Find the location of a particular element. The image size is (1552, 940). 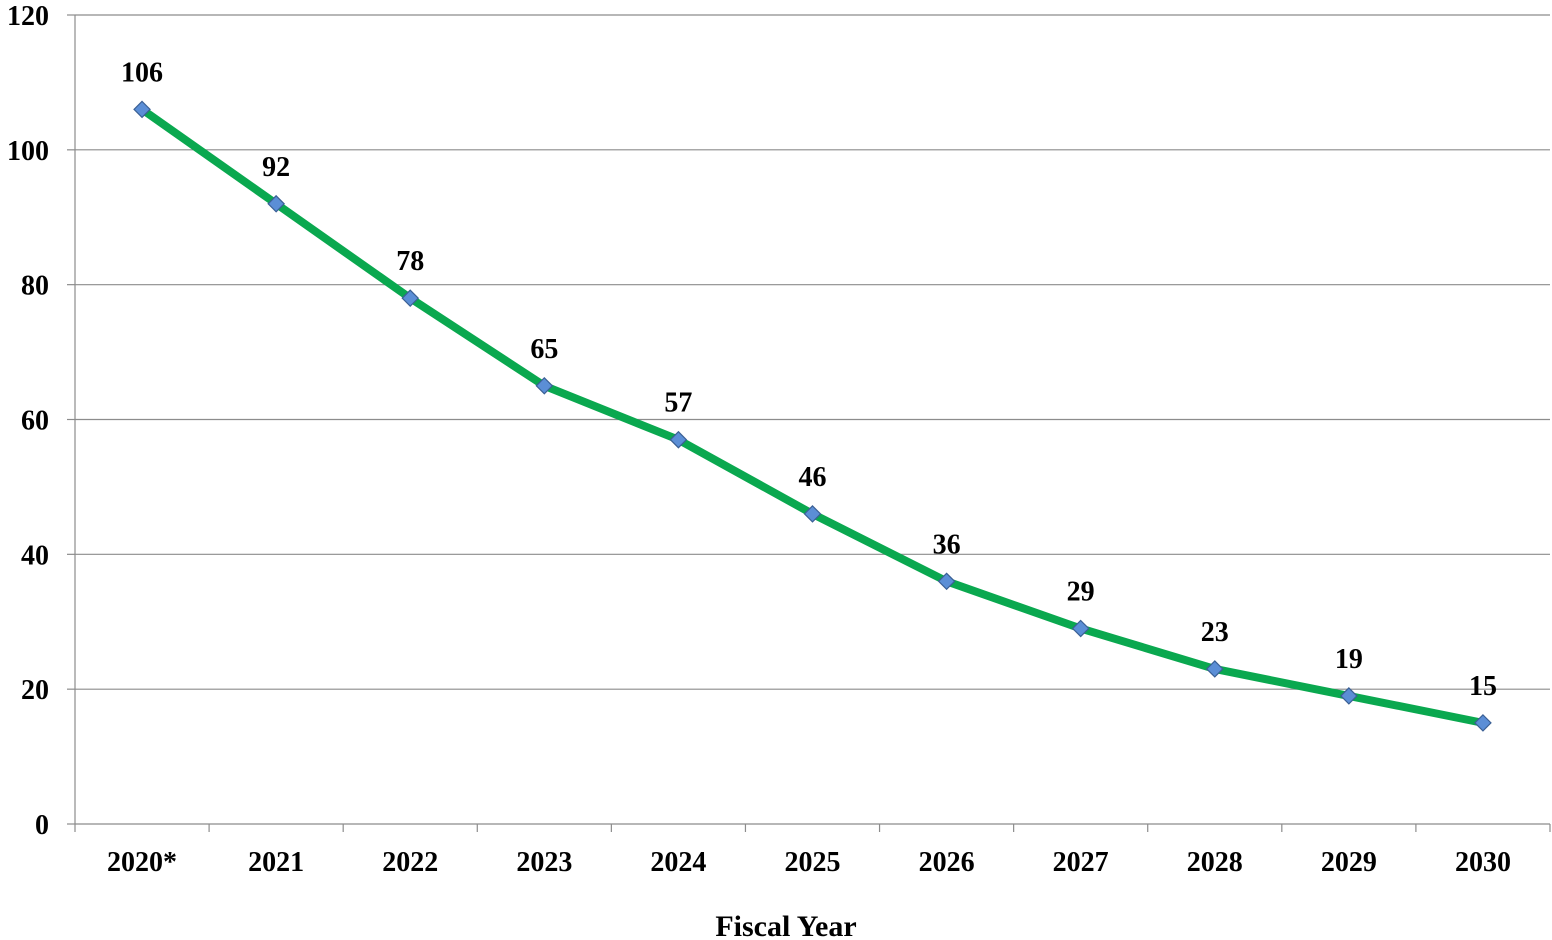

y-tick-label: 120 is located at coordinates (28, 16).